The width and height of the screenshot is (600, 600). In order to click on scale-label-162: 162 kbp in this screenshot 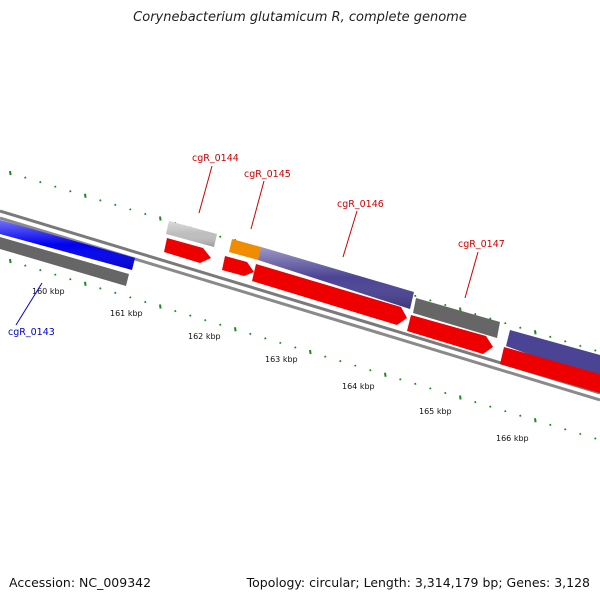, I will do `click(204, 336)`.